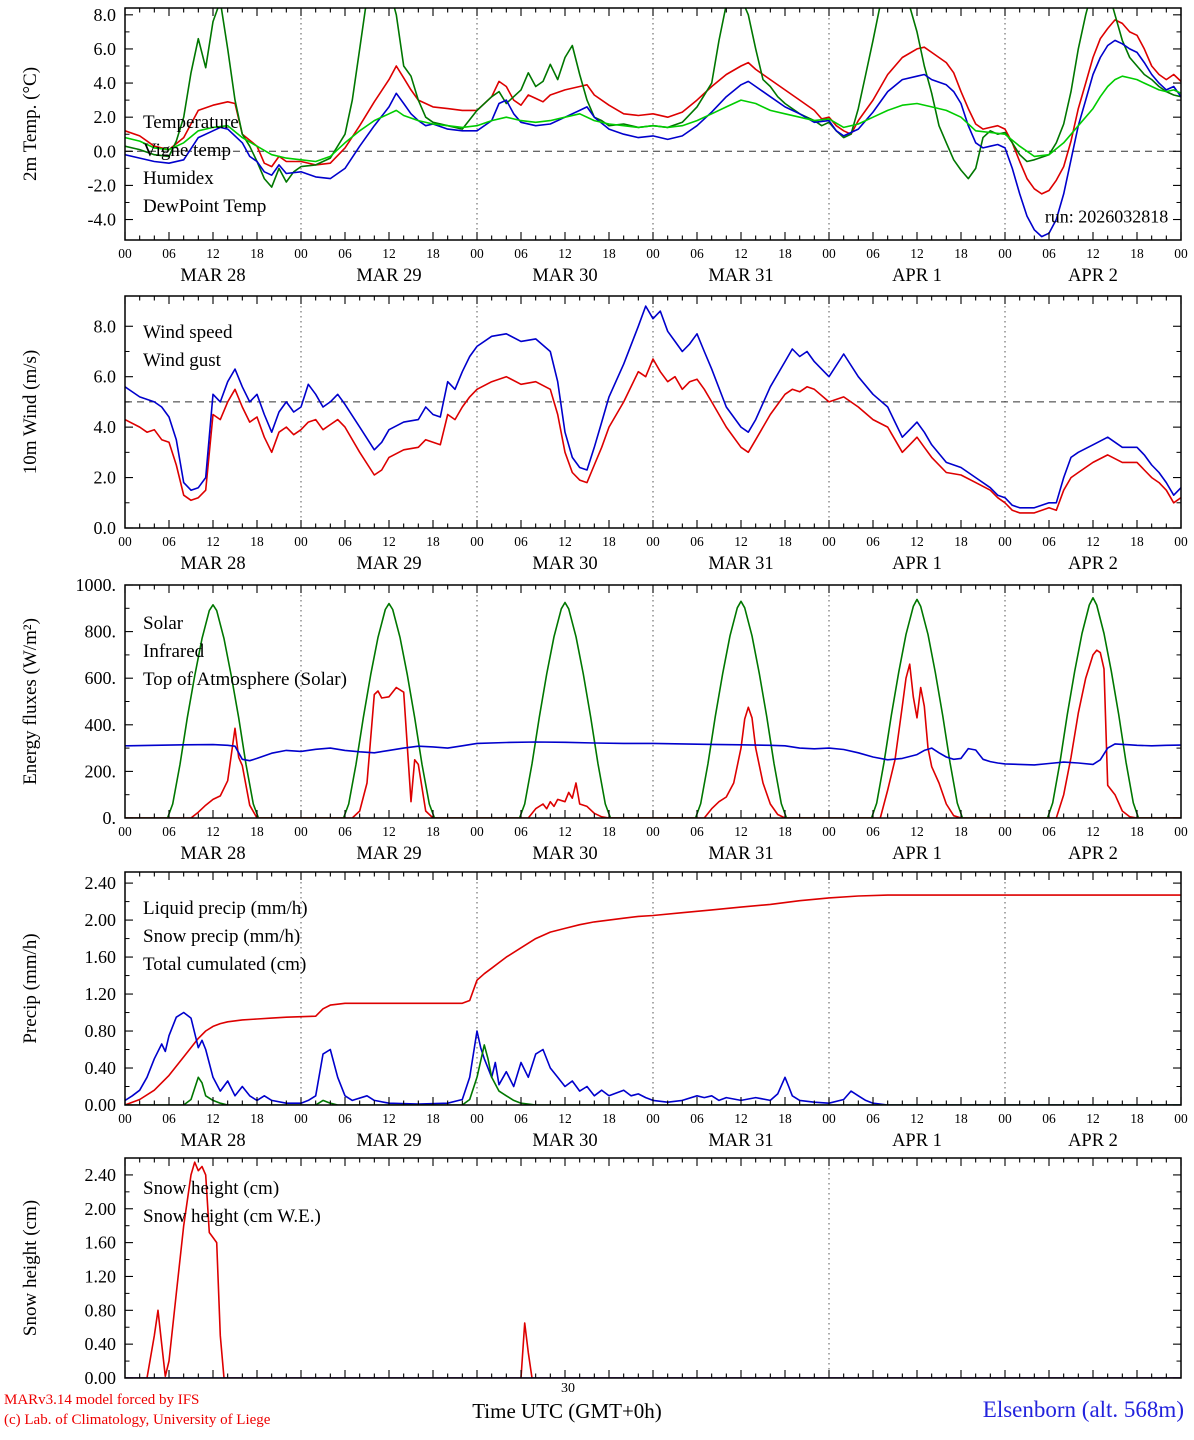 The width and height of the screenshot is (1194, 1440). I want to click on y-tick-label: 0., so click(110, 818).